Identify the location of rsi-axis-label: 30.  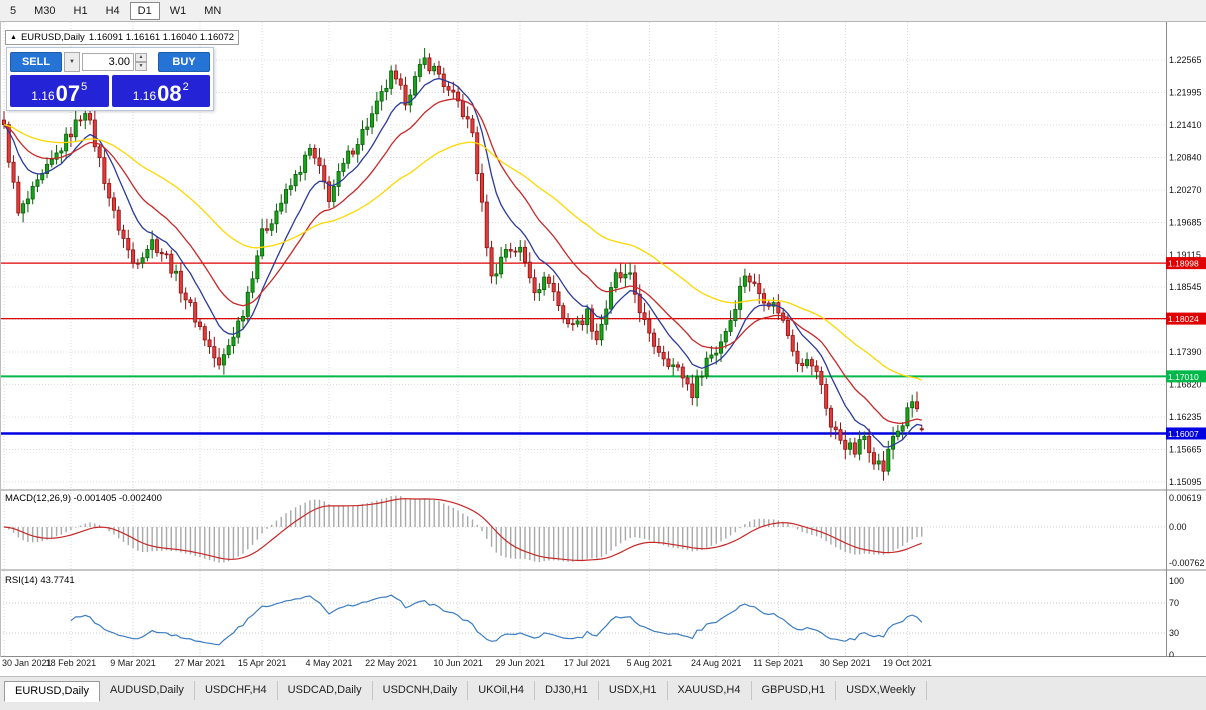
(1174, 633).